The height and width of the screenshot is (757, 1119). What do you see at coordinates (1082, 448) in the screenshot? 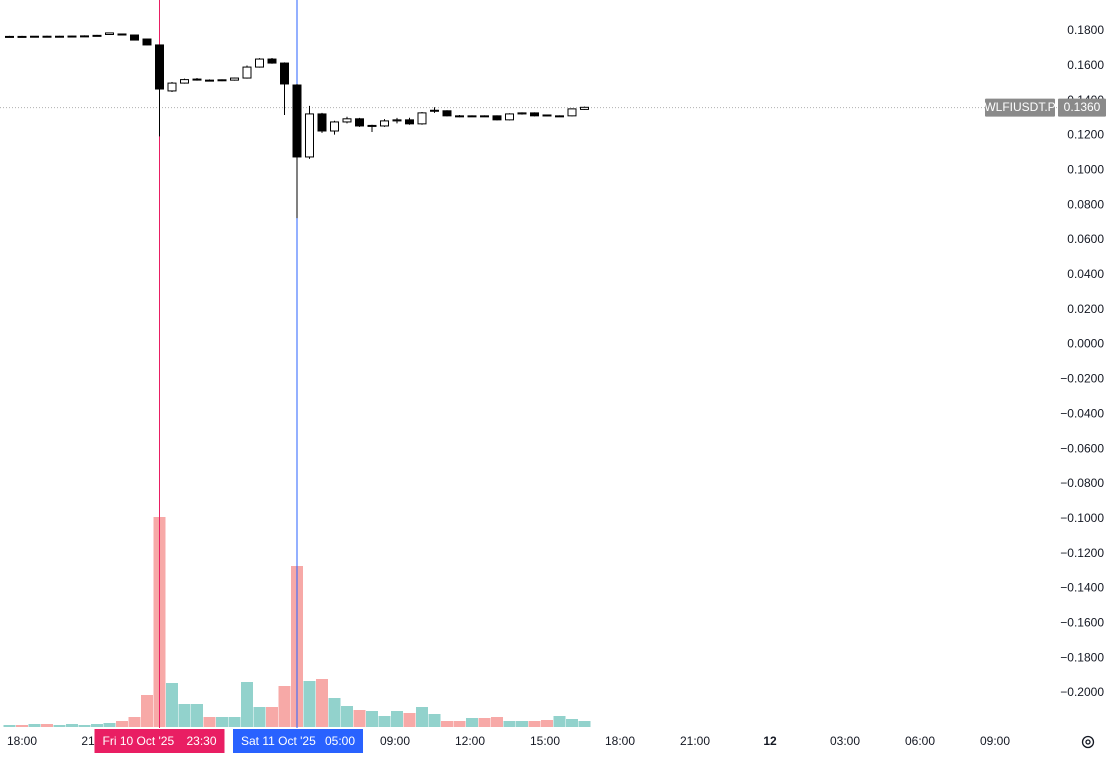
I see `y-tick-label: −0.0600` at bounding box center [1082, 448].